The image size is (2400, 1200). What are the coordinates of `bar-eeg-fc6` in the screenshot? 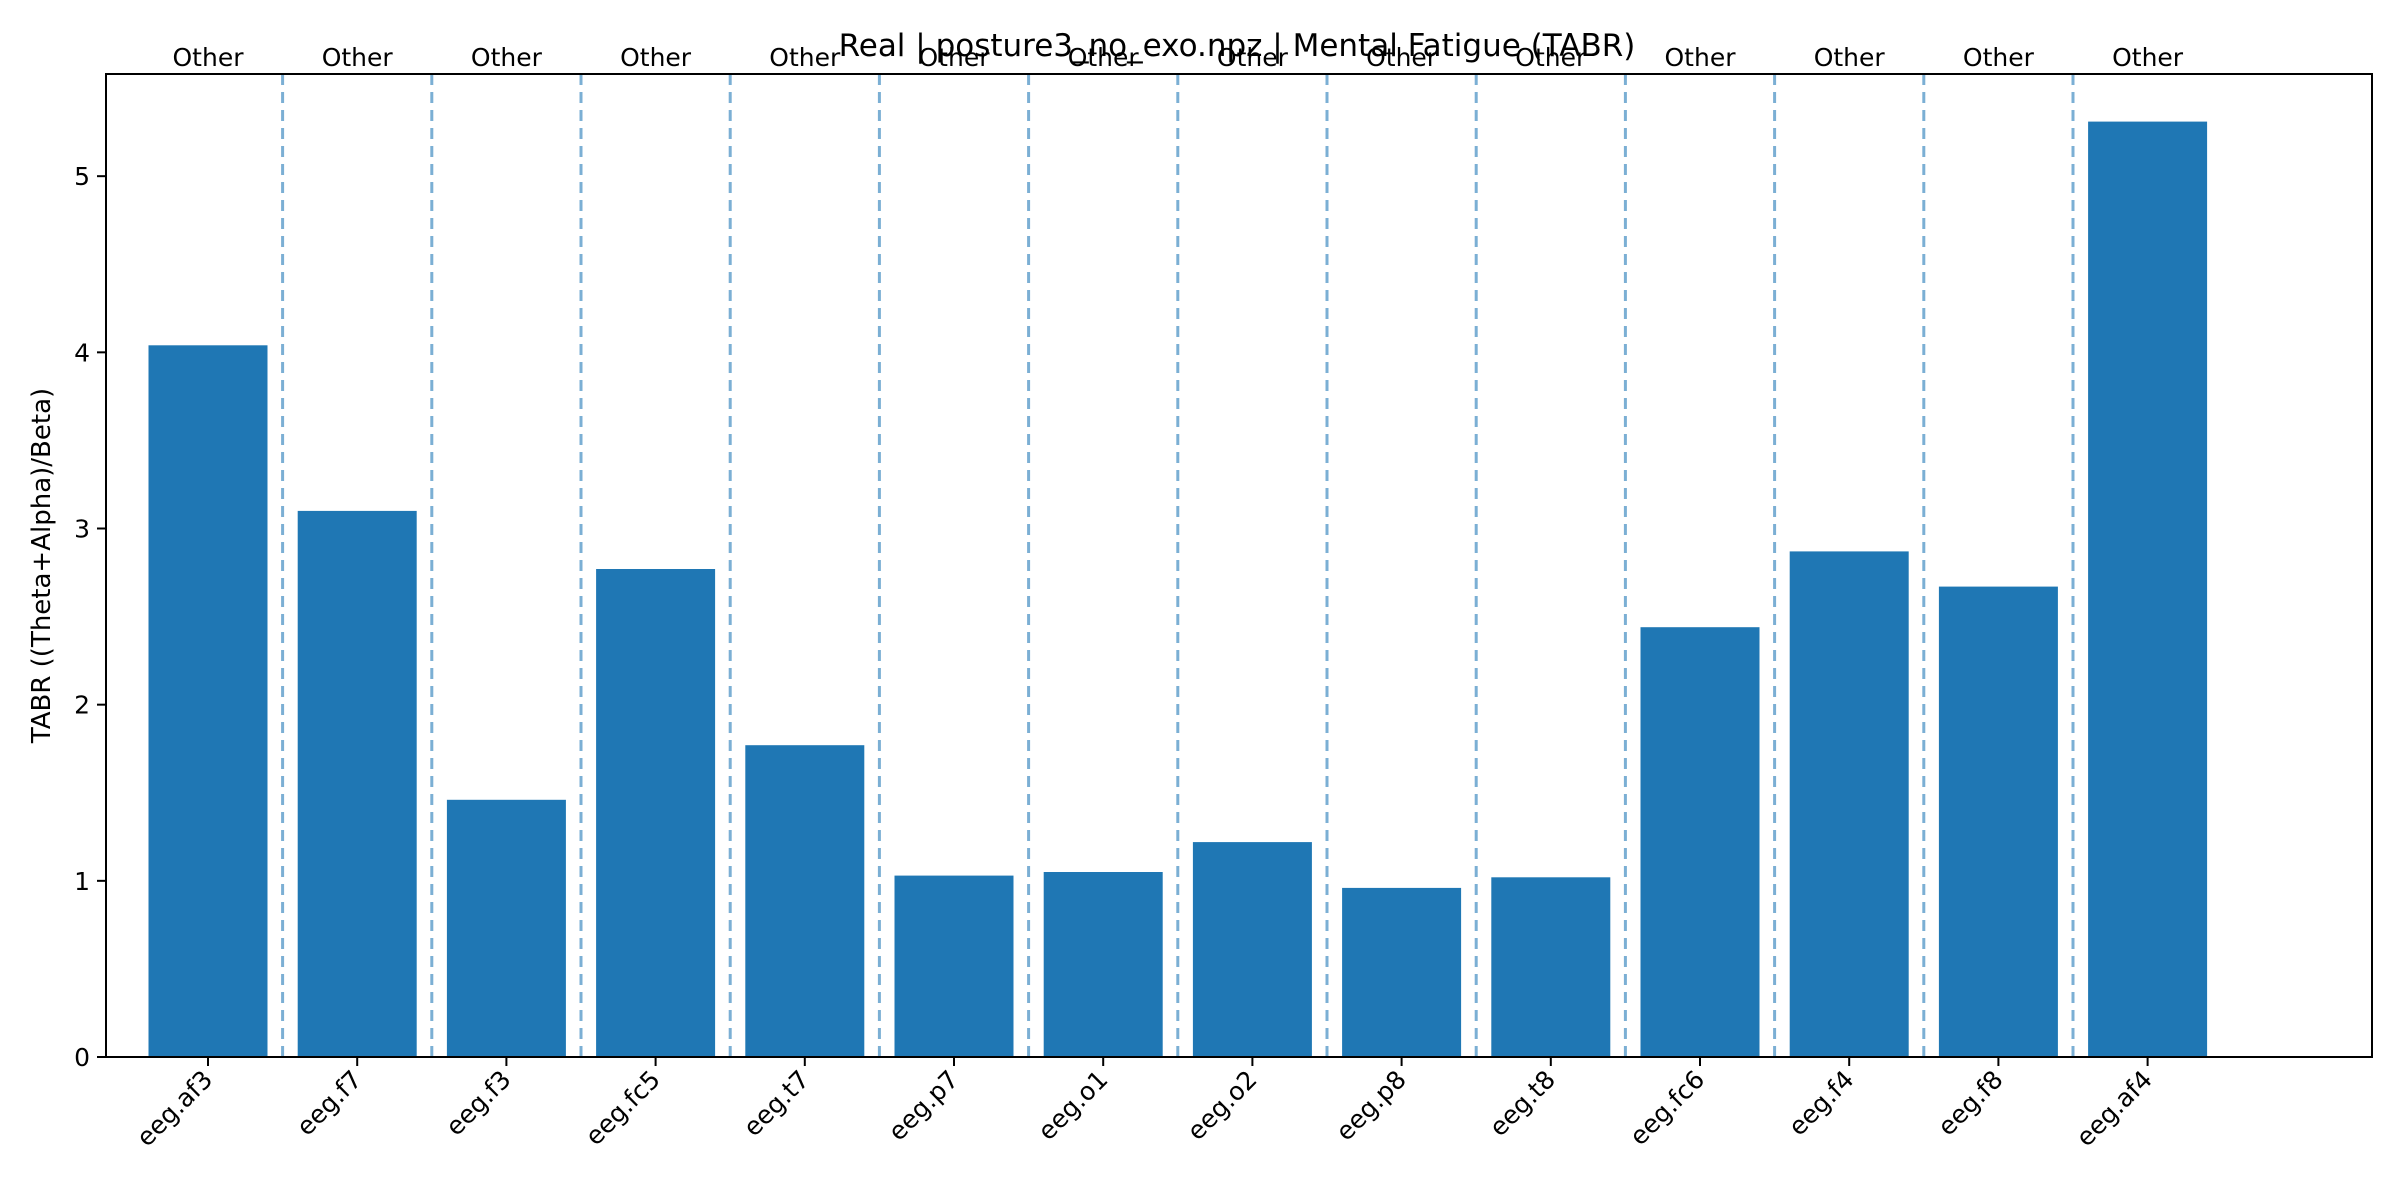 It's located at (1700, 842).